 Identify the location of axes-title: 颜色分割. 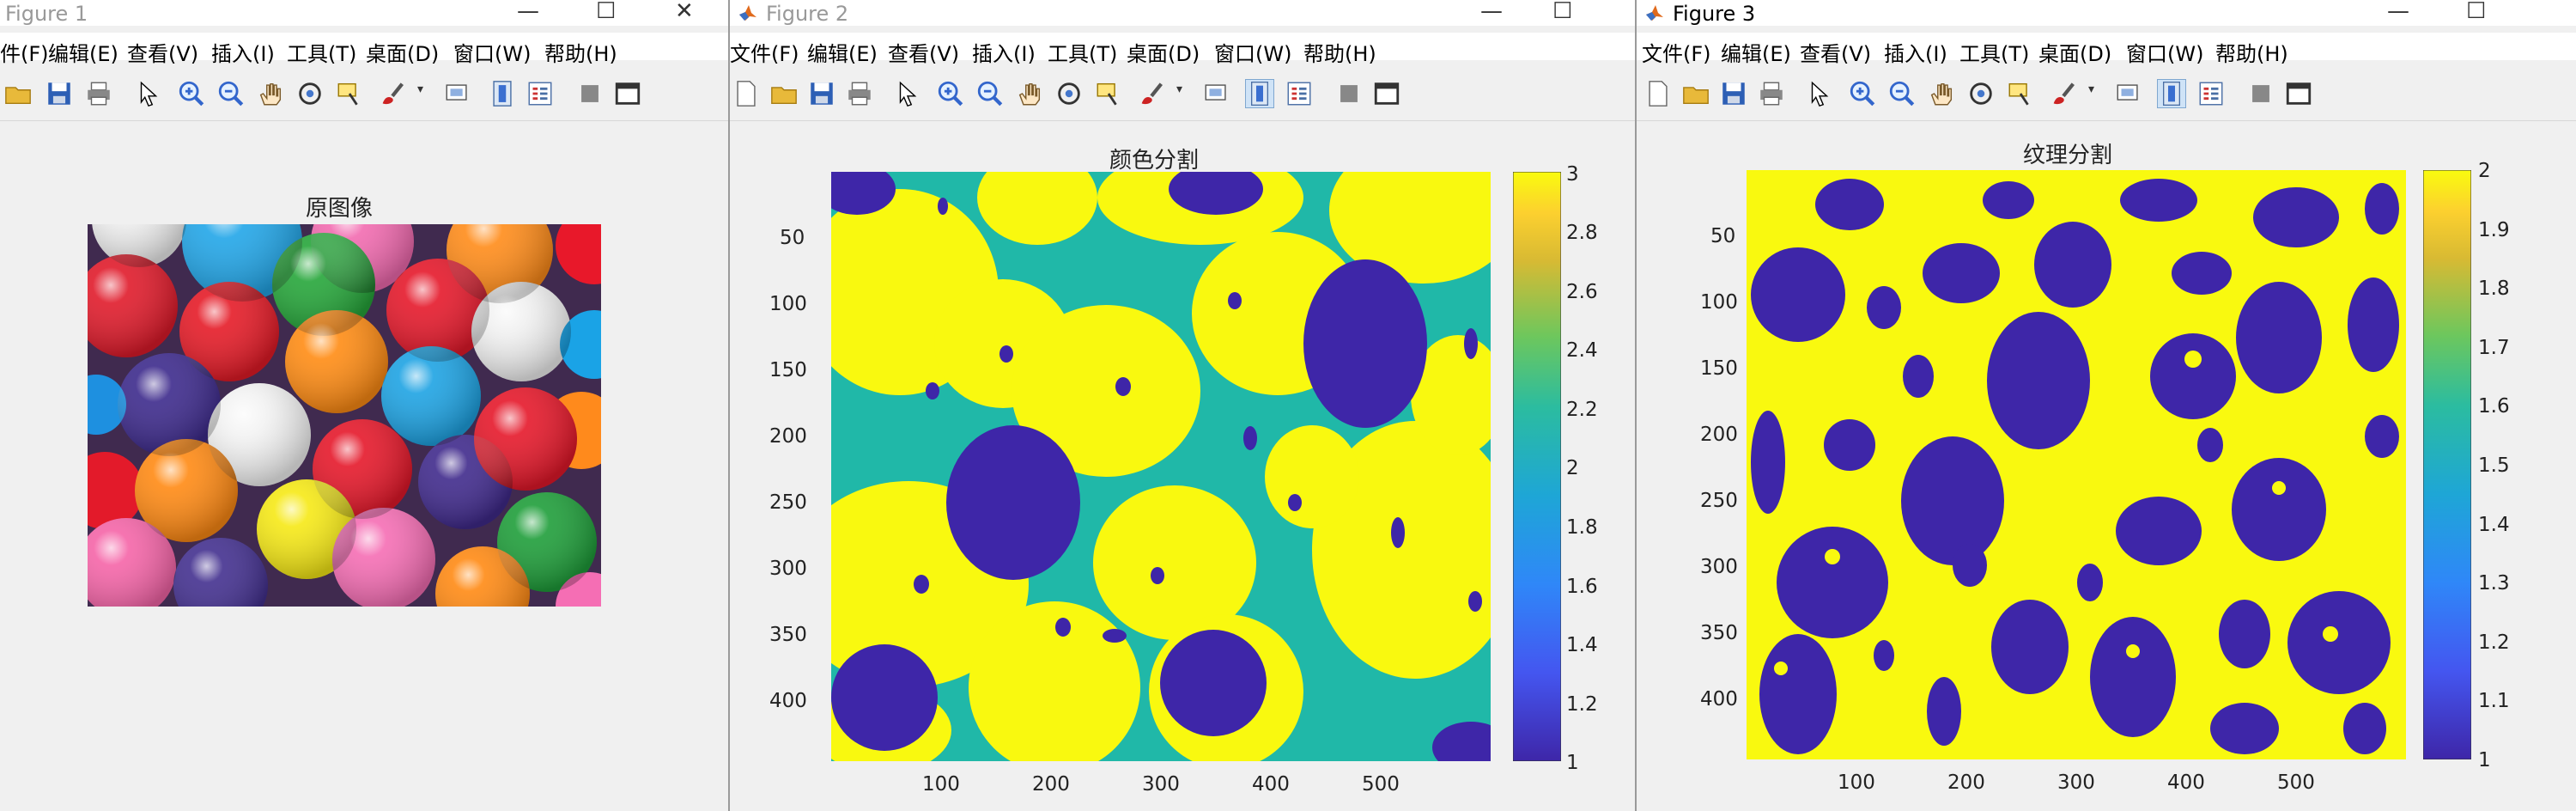
(1155, 161).